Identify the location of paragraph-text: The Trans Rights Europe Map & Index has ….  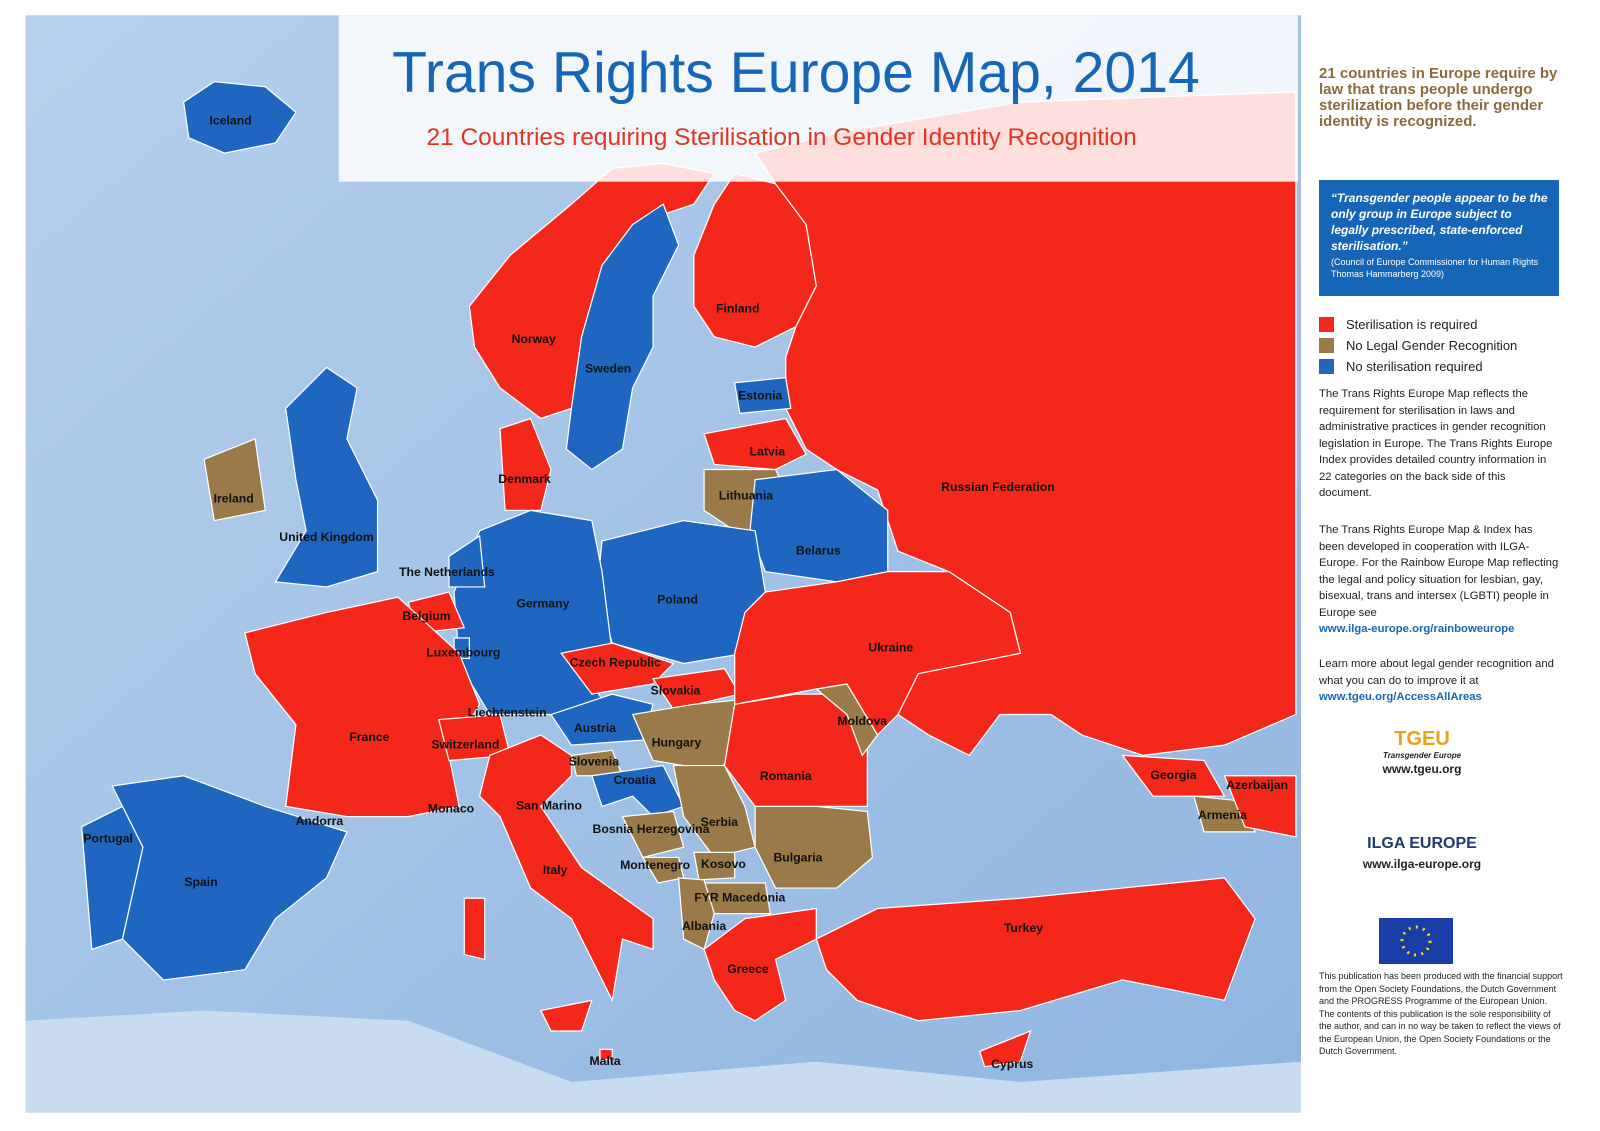
(1439, 571).